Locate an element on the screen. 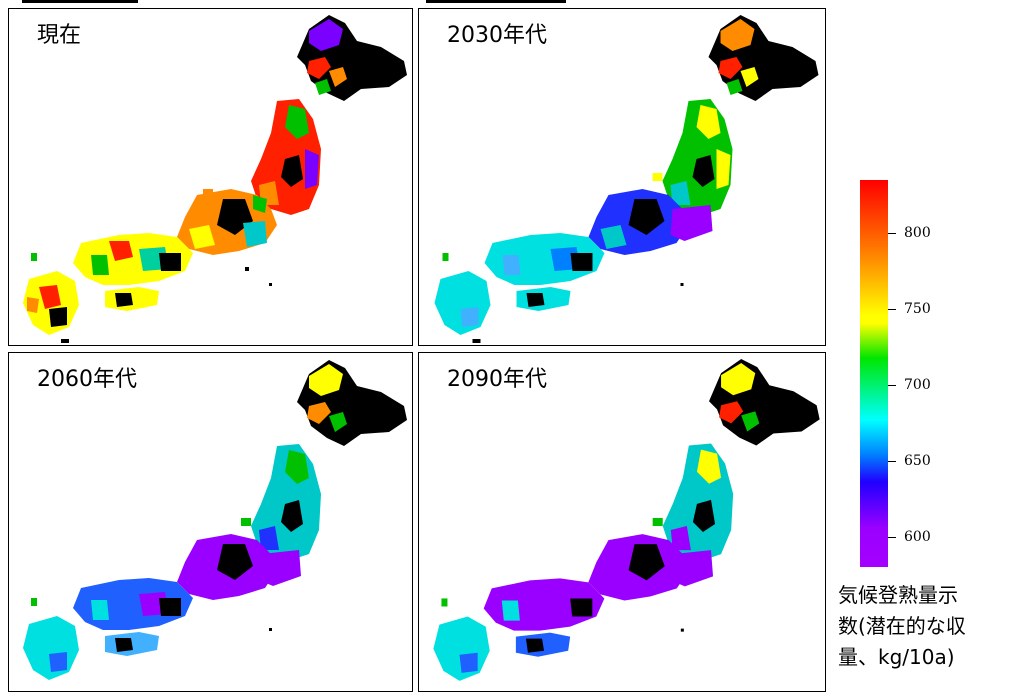  legend-title-line-2: 数(潜在的な収 is located at coordinates (902, 626).